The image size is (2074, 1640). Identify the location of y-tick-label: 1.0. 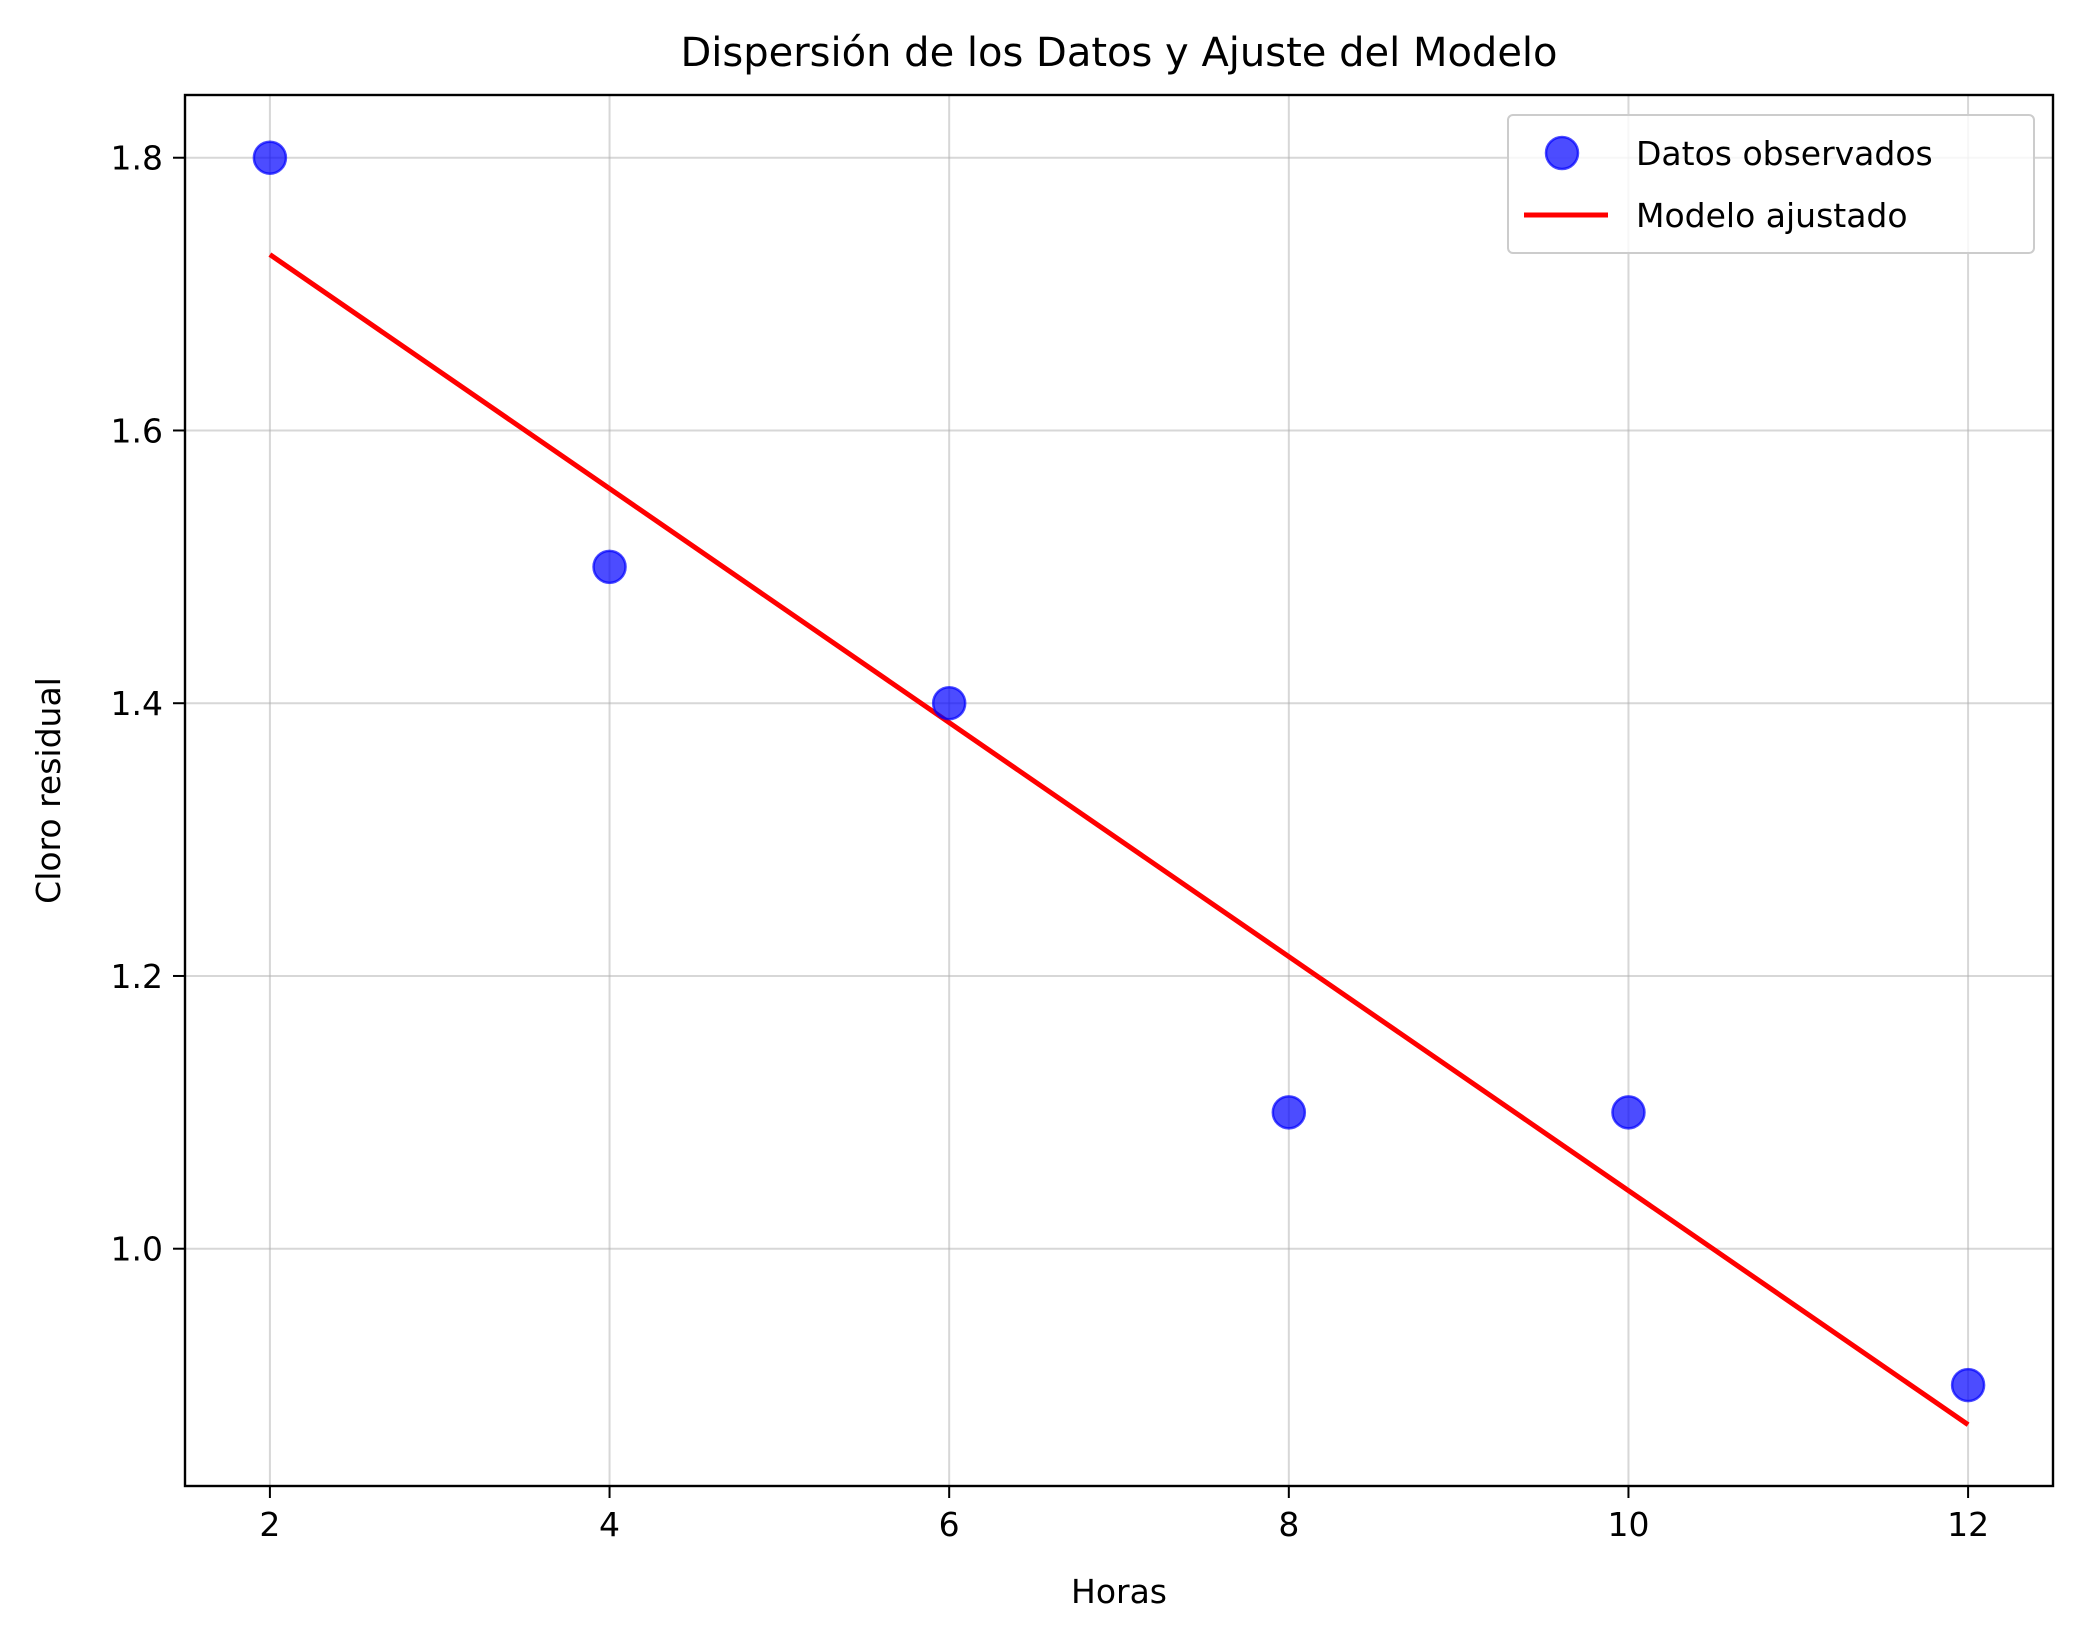
(137, 1249).